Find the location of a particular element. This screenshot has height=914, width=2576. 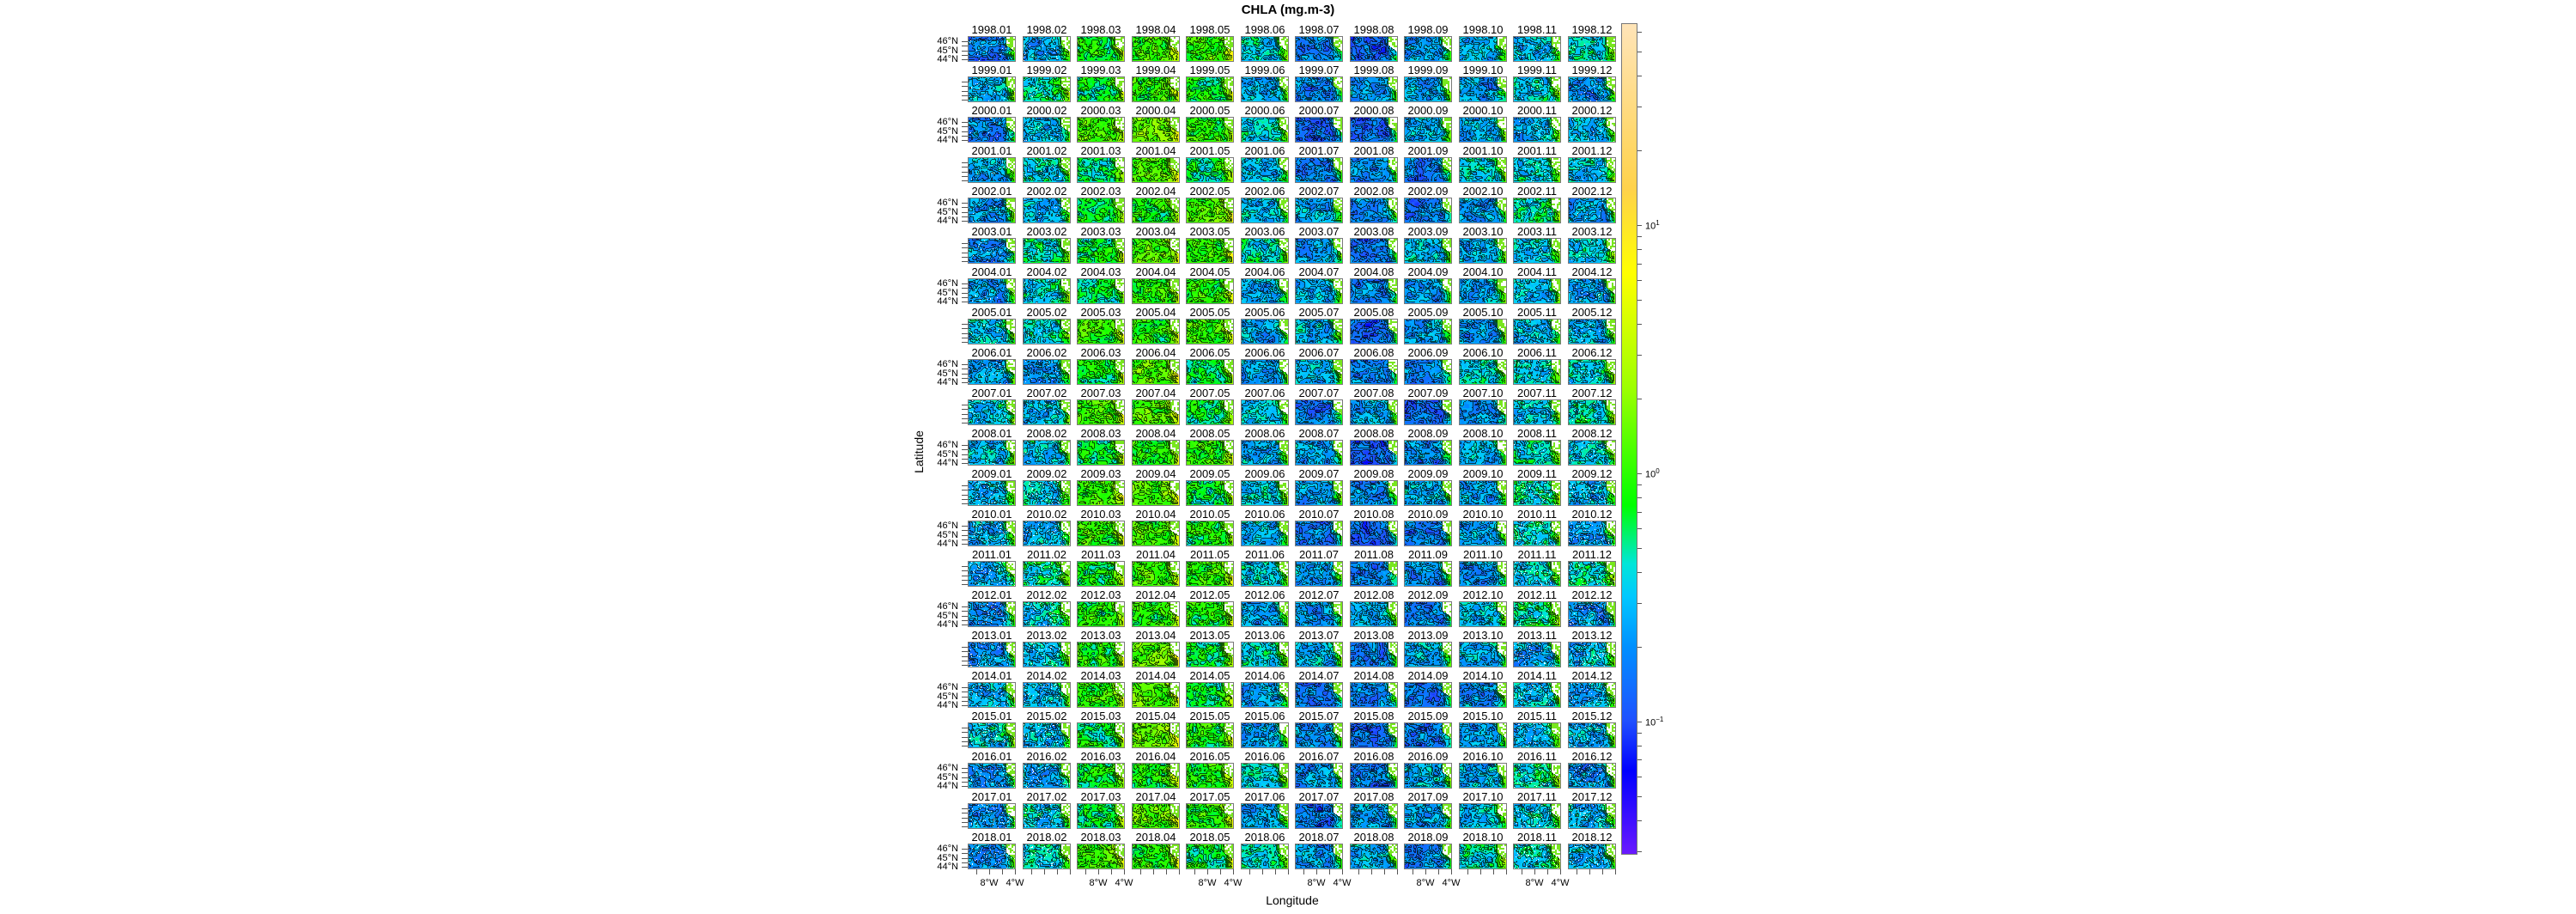

panel-title: 2006.07 is located at coordinates (1319, 352).